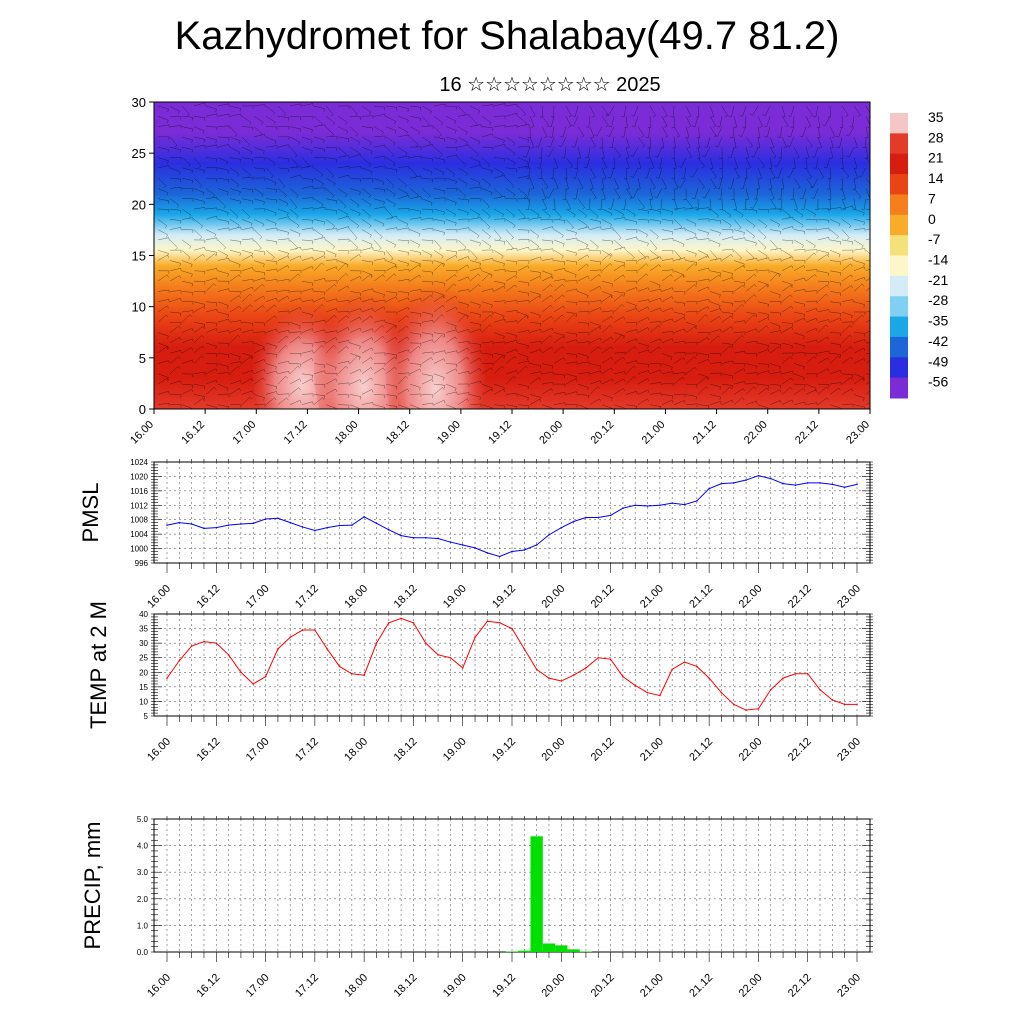  Describe the element at coordinates (142, 409) in the screenshot. I see `y-tick-label: 0` at that location.